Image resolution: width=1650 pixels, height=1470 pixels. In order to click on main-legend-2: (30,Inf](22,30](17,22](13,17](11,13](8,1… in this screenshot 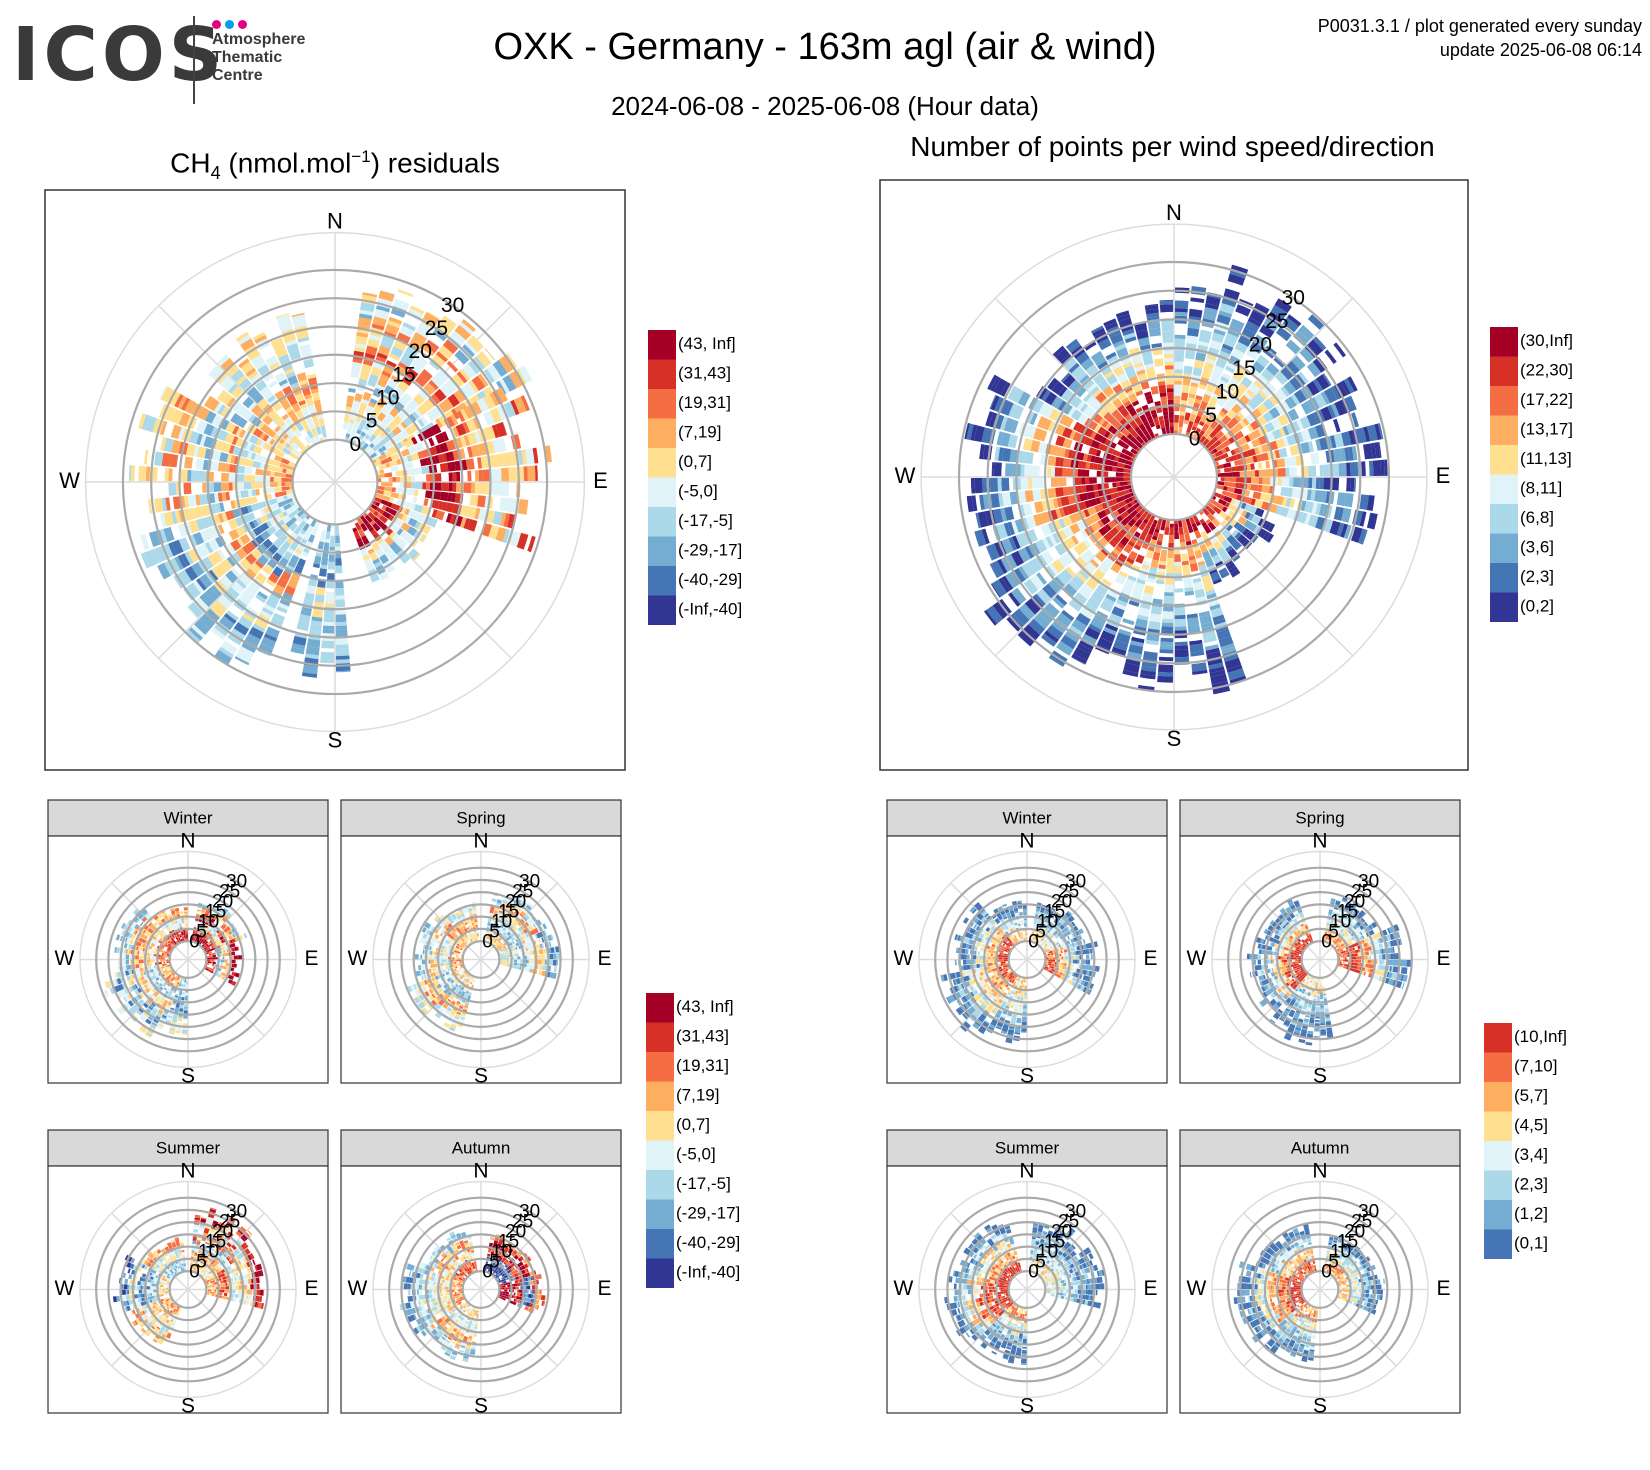, I will do `click(1531, 474)`.